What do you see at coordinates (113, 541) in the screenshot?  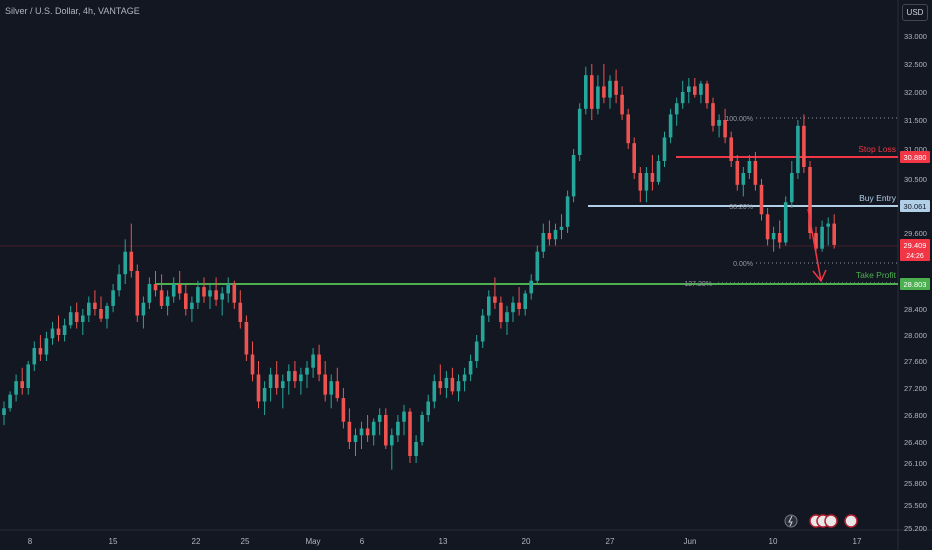 I see `time-tick-label: 15` at bounding box center [113, 541].